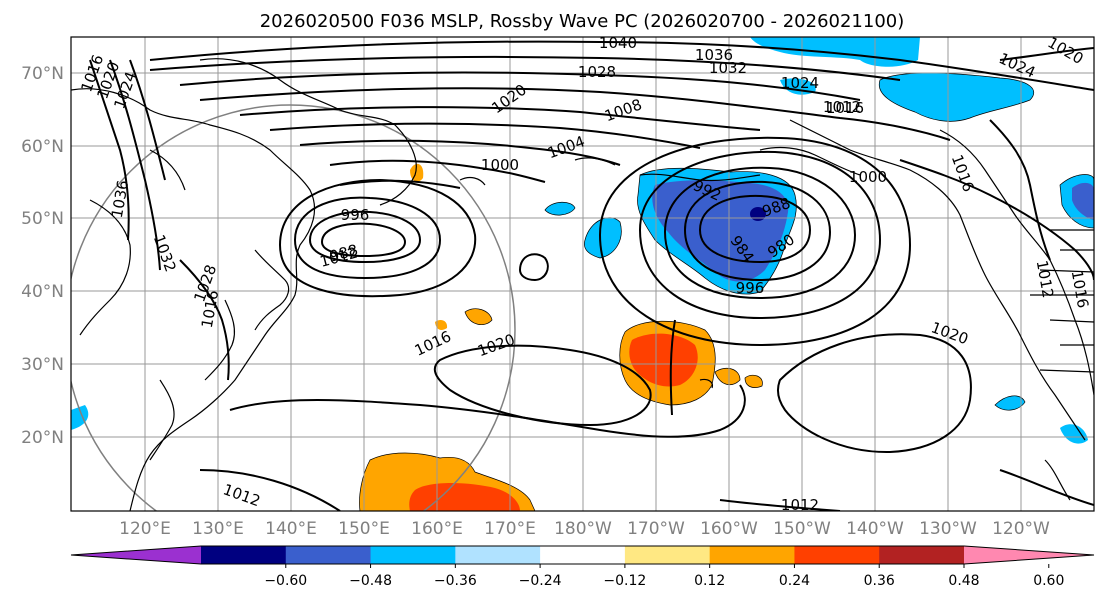  What do you see at coordinates (618, 43) in the screenshot?
I see `isobar-label: 1040` at bounding box center [618, 43].